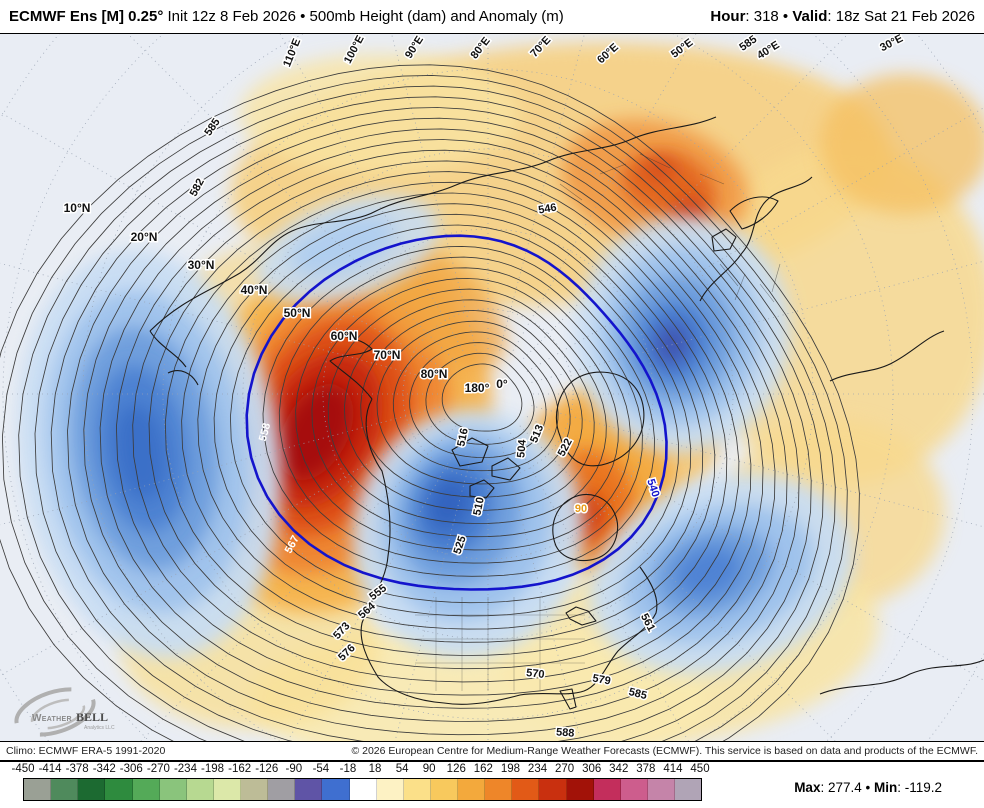 The width and height of the screenshot is (984, 808). What do you see at coordinates (463, 437) in the screenshot?
I see `contour-label: 516` at bounding box center [463, 437].